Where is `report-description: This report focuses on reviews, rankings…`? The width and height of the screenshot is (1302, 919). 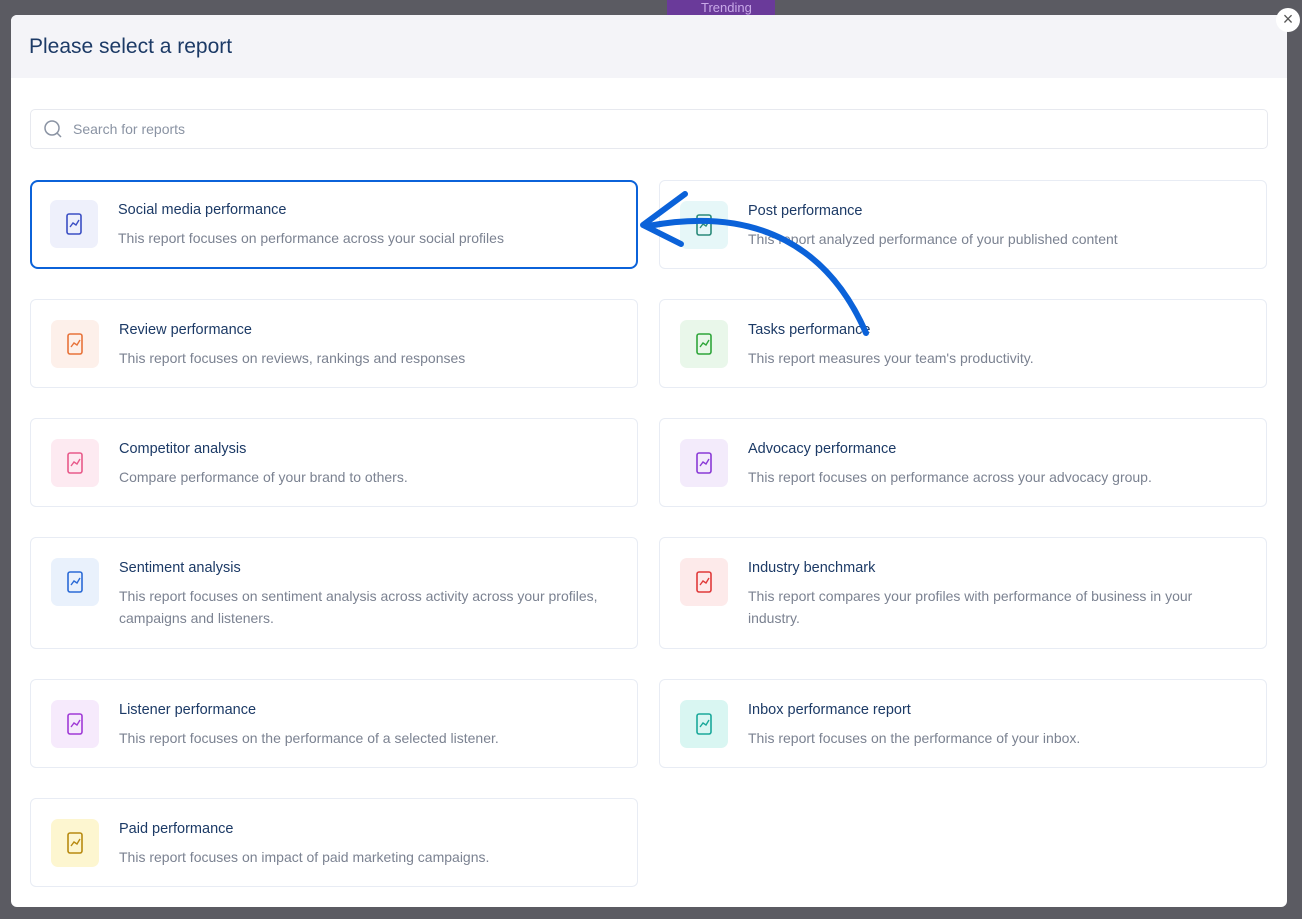
report-description: This report focuses on reviews, rankings… is located at coordinates (292, 358).